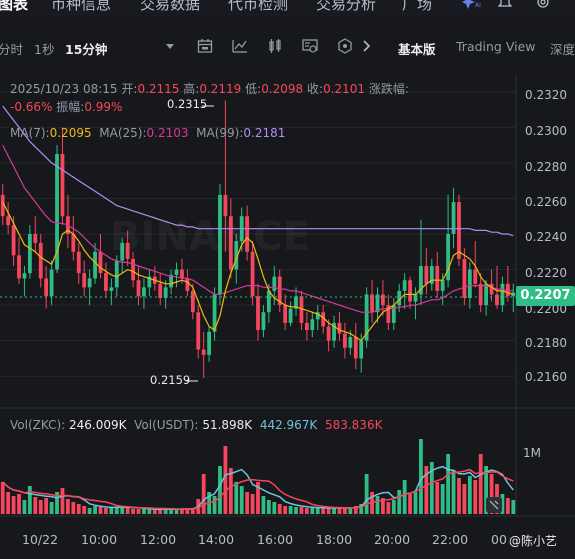 This screenshot has height=559, width=575. What do you see at coordinates (310, 46) in the screenshot?
I see `display-settings-icon` at bounding box center [310, 46].